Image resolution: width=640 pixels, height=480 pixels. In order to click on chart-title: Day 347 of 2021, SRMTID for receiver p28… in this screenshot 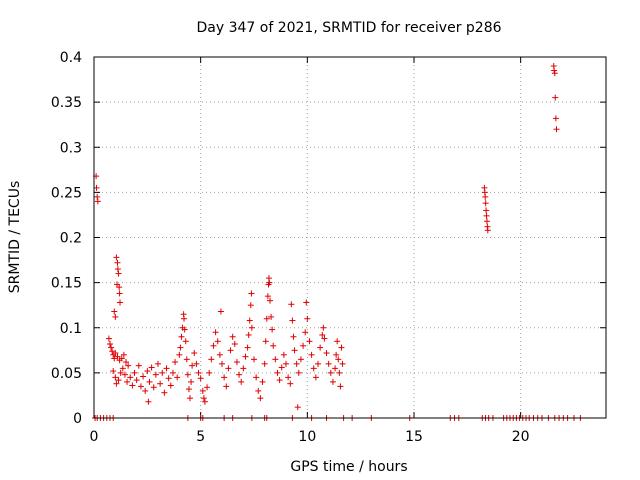, I will do `click(348, 28)`.